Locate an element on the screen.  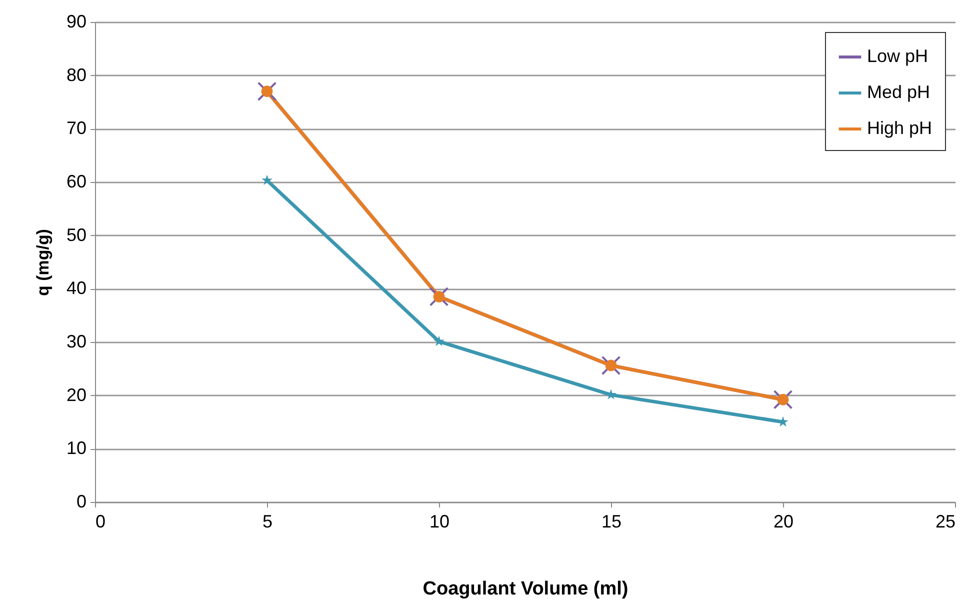
legend-label: High pH is located at coordinates (899, 128).